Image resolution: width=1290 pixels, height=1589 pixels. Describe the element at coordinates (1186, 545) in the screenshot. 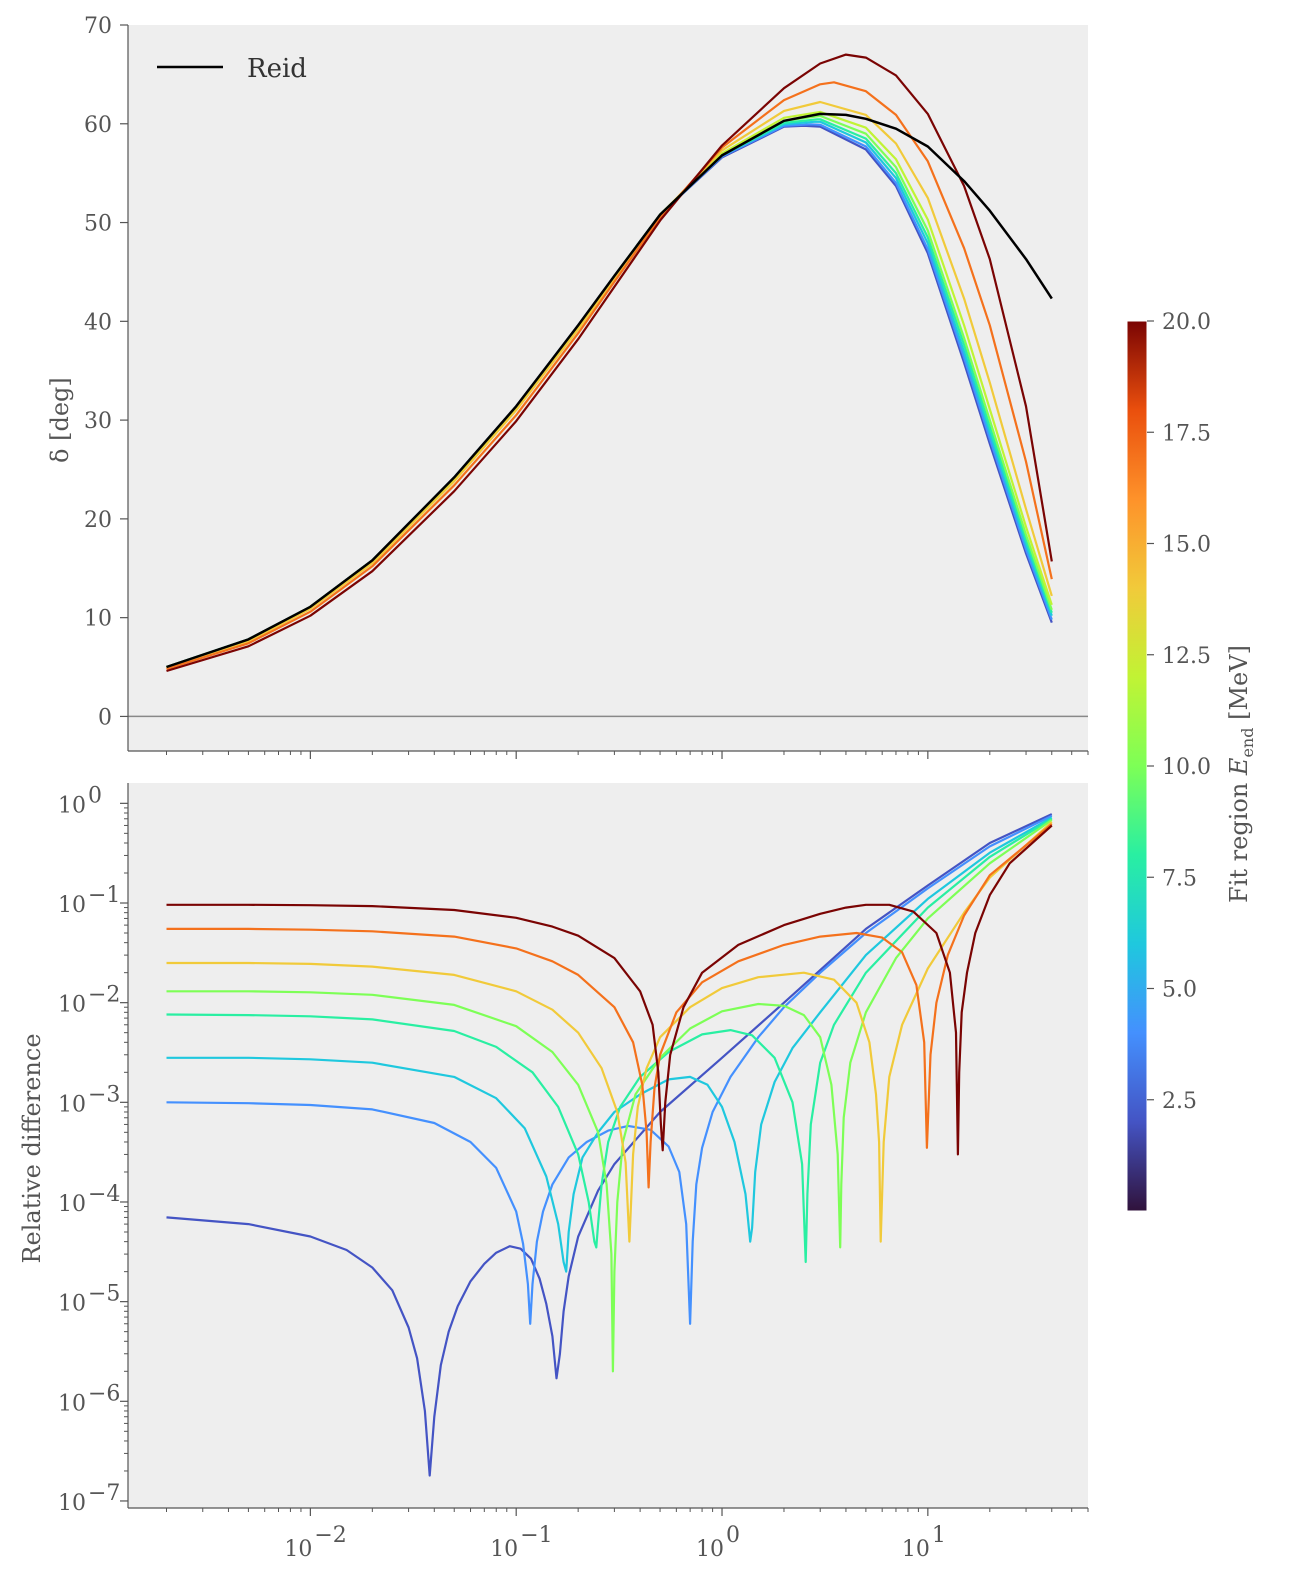

I see `colorbar-tick-label: 15.0` at that location.